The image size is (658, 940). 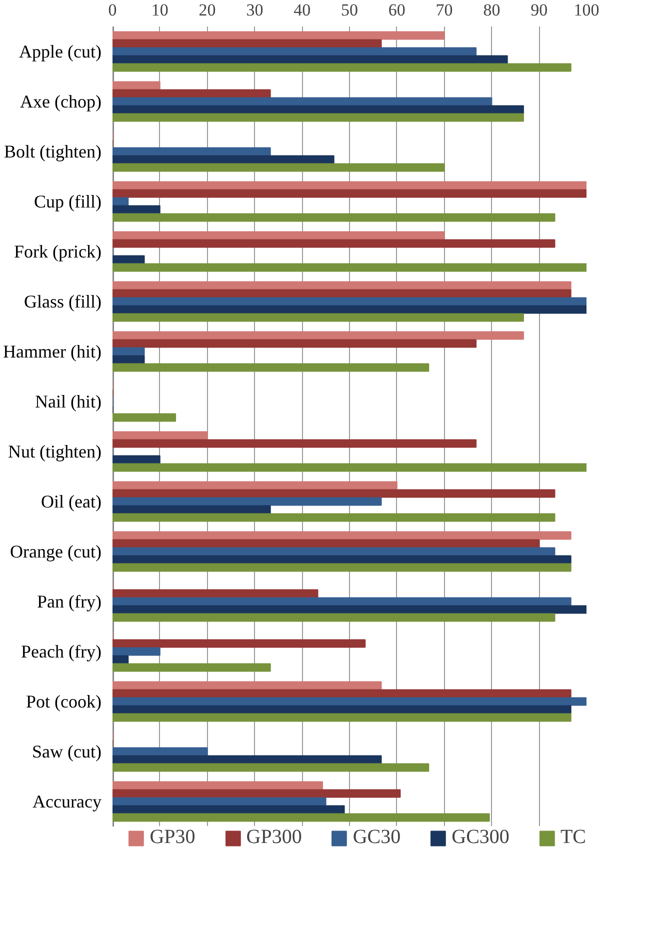 I want to click on y-tick-label: Fork (prick), so click(x=58, y=252).